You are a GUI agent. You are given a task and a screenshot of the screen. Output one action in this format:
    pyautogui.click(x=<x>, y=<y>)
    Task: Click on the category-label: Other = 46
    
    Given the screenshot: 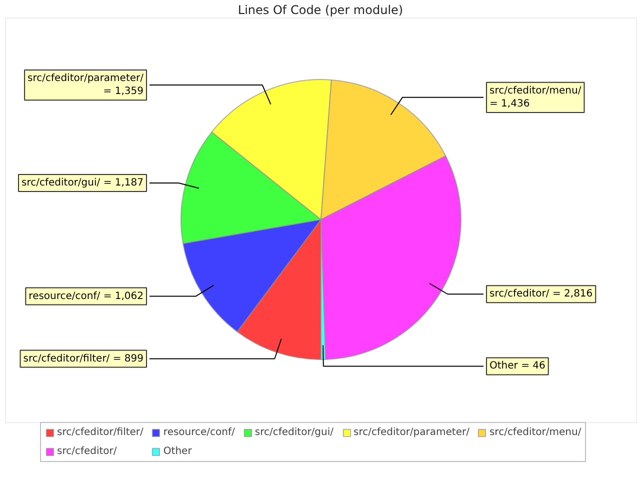 What is the action you would take?
    pyautogui.click(x=518, y=366)
    